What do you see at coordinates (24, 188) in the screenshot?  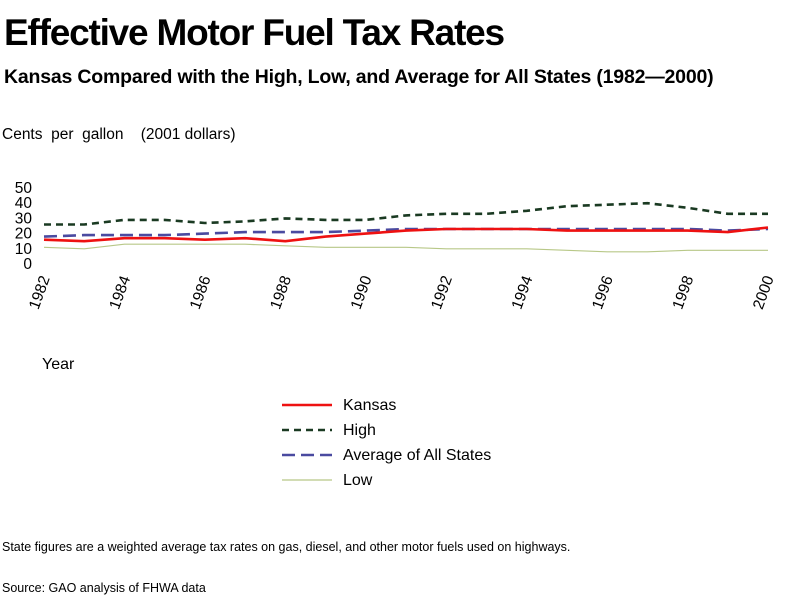 I see `y-tick-label: 50` at bounding box center [24, 188].